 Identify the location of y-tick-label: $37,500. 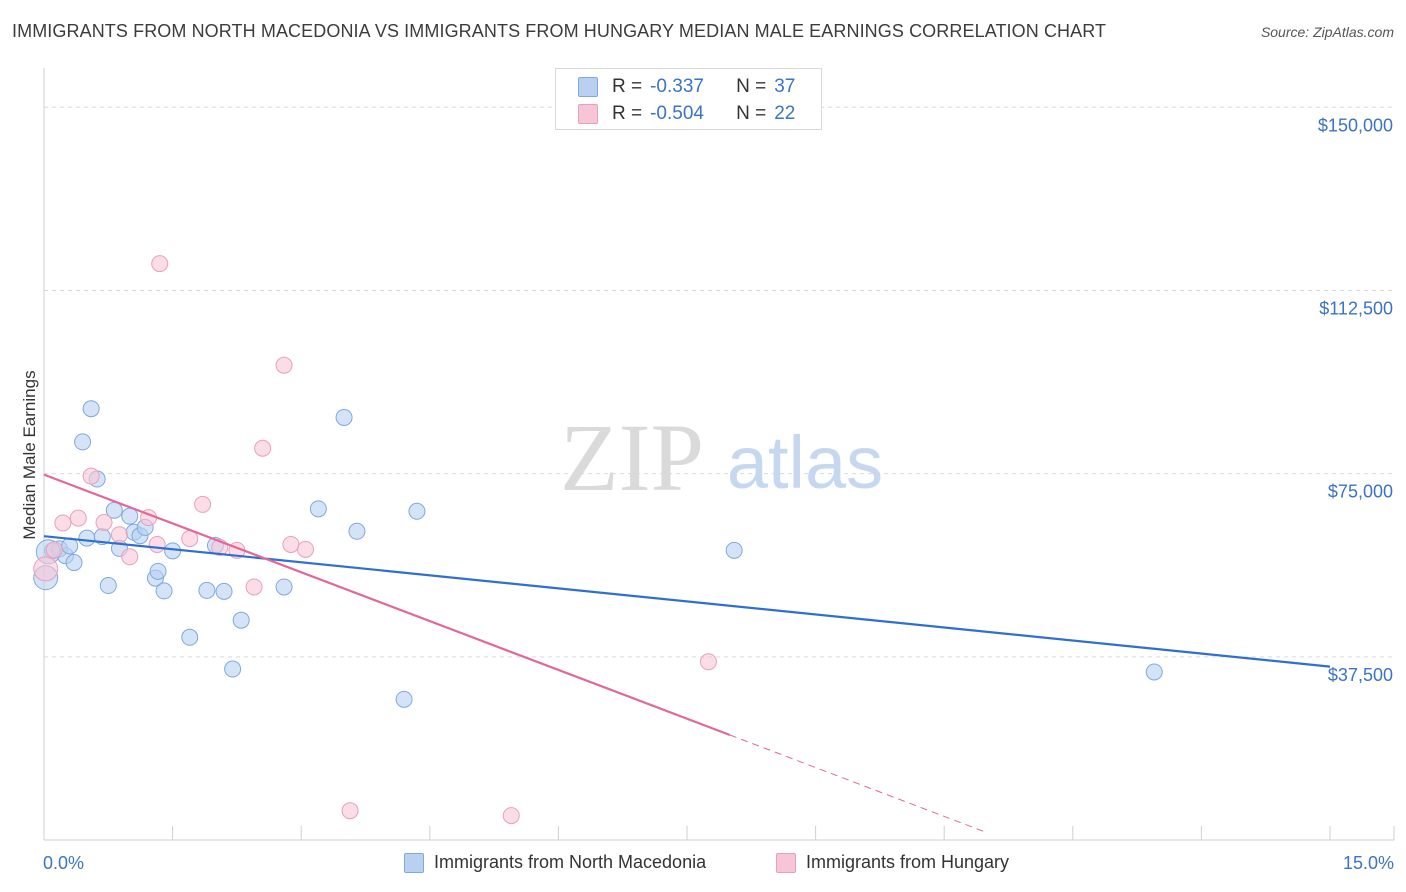
(1360, 675).